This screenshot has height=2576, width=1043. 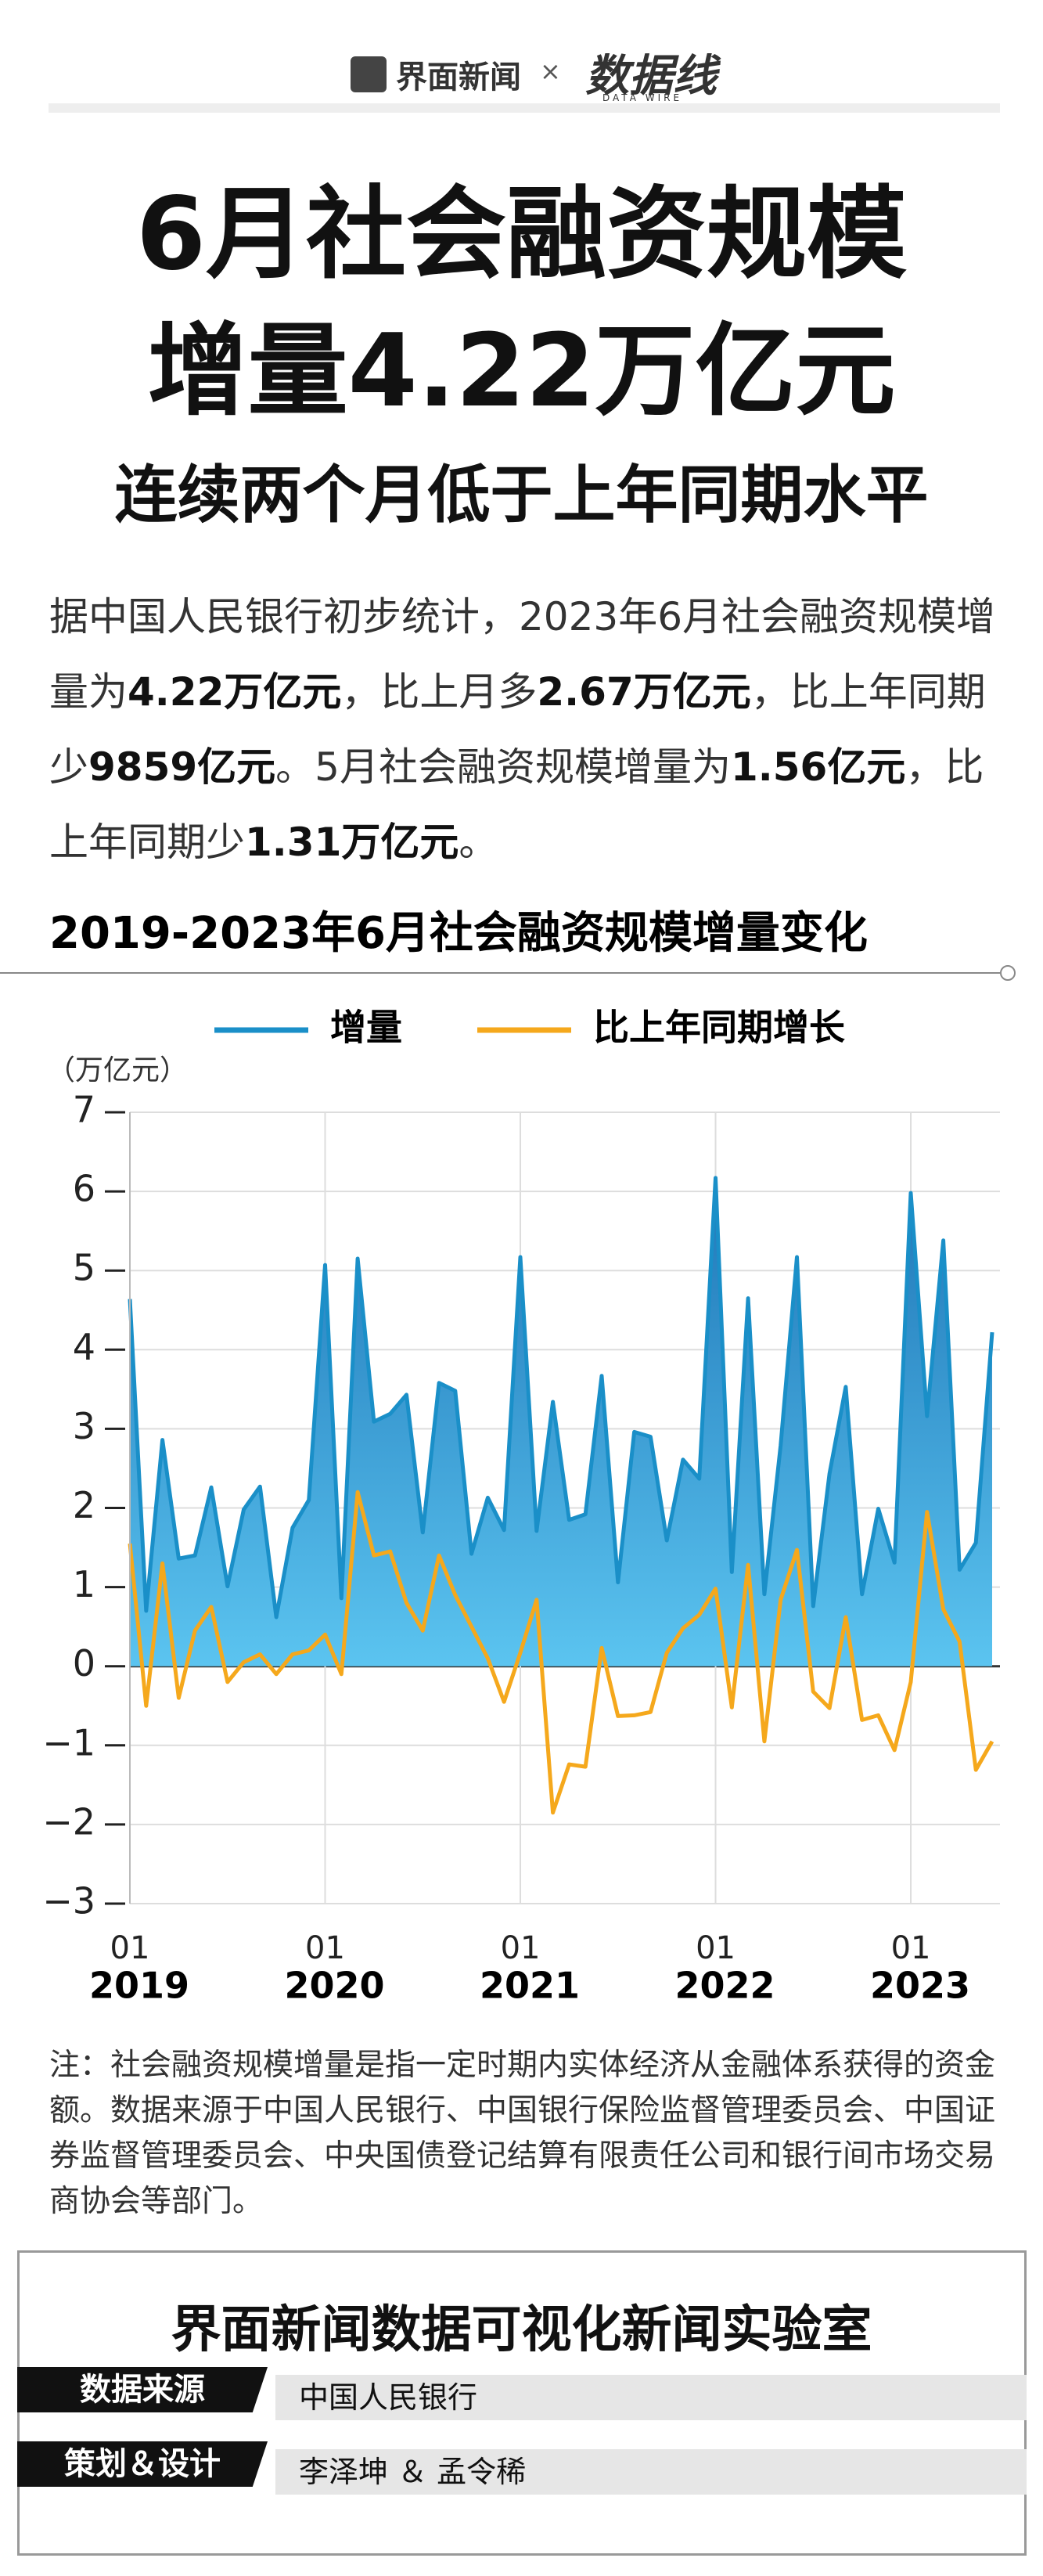 What do you see at coordinates (521, 2330) in the screenshot?
I see `footer-title: 界面新闻数据可视化新闻实验室` at bounding box center [521, 2330].